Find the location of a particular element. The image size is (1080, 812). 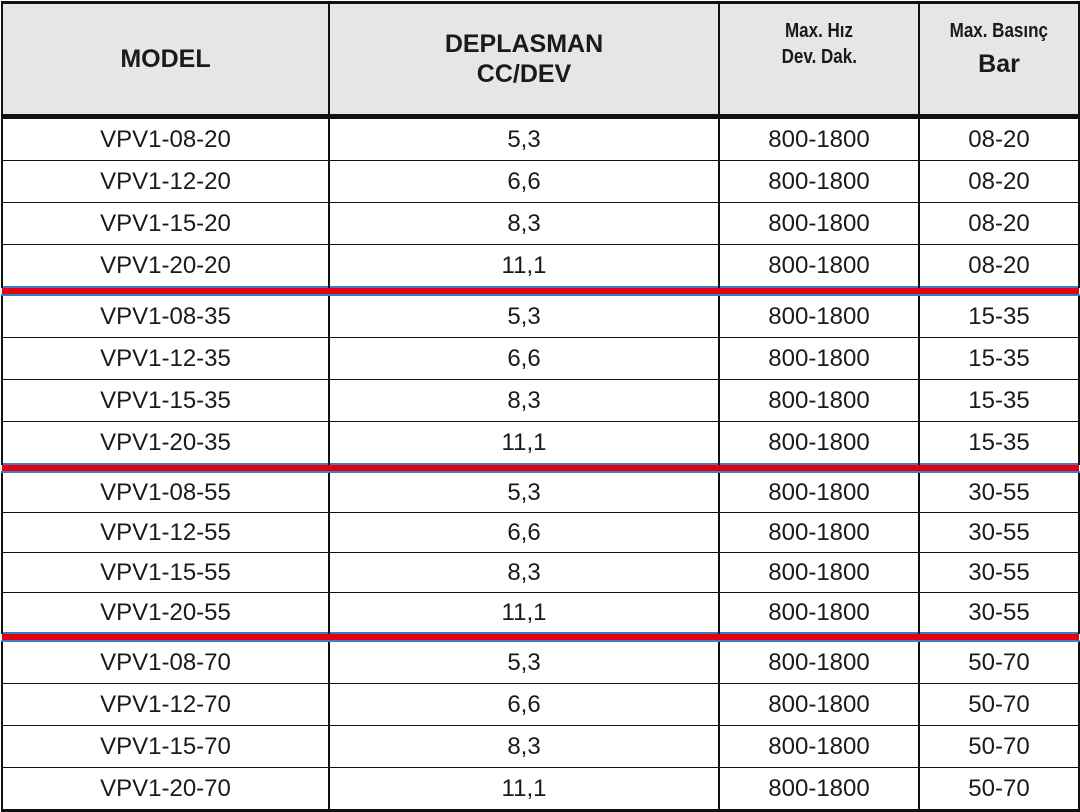

table-row: VPV1-08-20 5,3 800-1800 08-20 is located at coordinates (540, 138).